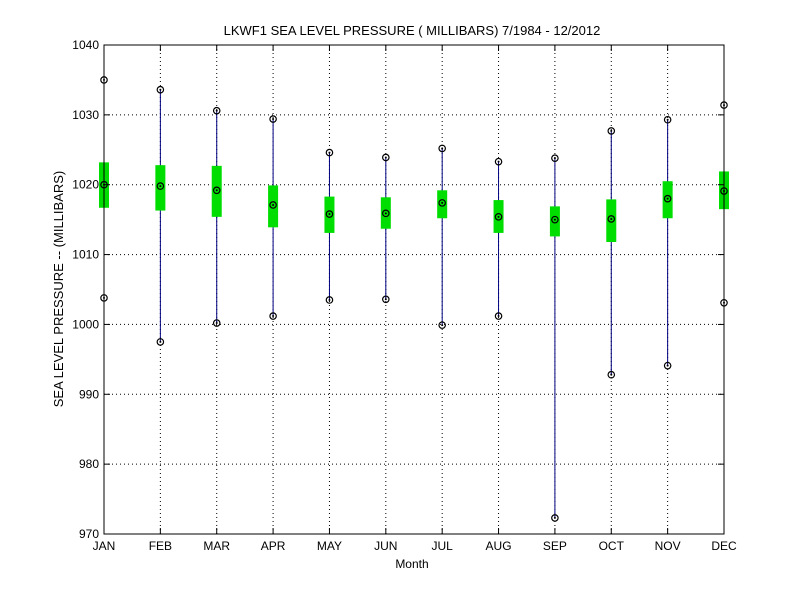 This screenshot has width=800, height=600. I want to click on y-tick-label: 1020, so click(85, 185).